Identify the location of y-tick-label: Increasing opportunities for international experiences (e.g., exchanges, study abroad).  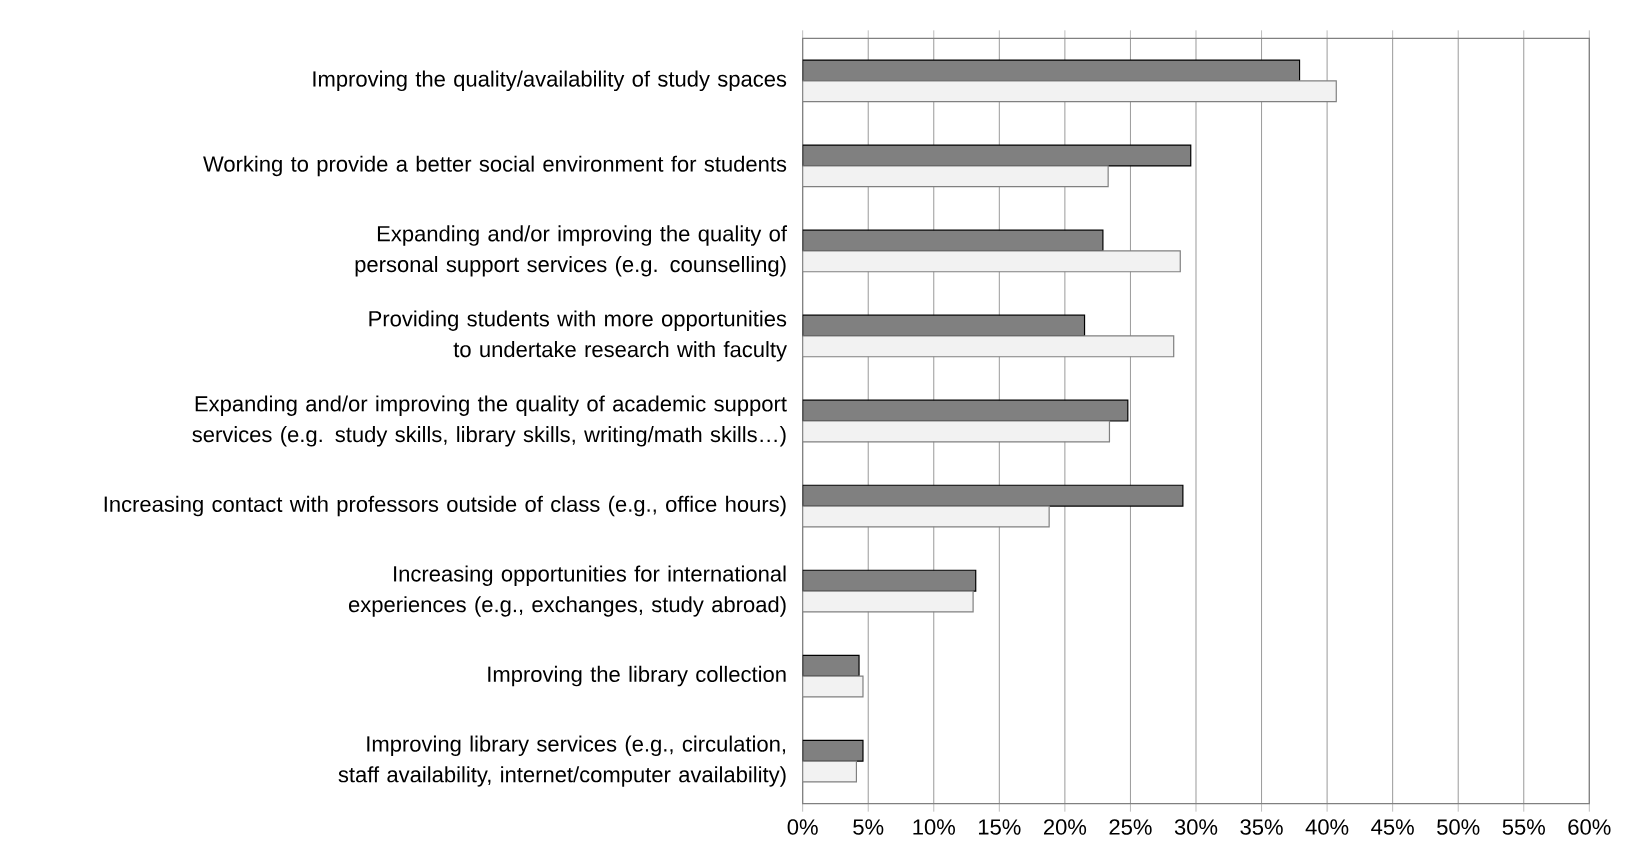
(567, 591).